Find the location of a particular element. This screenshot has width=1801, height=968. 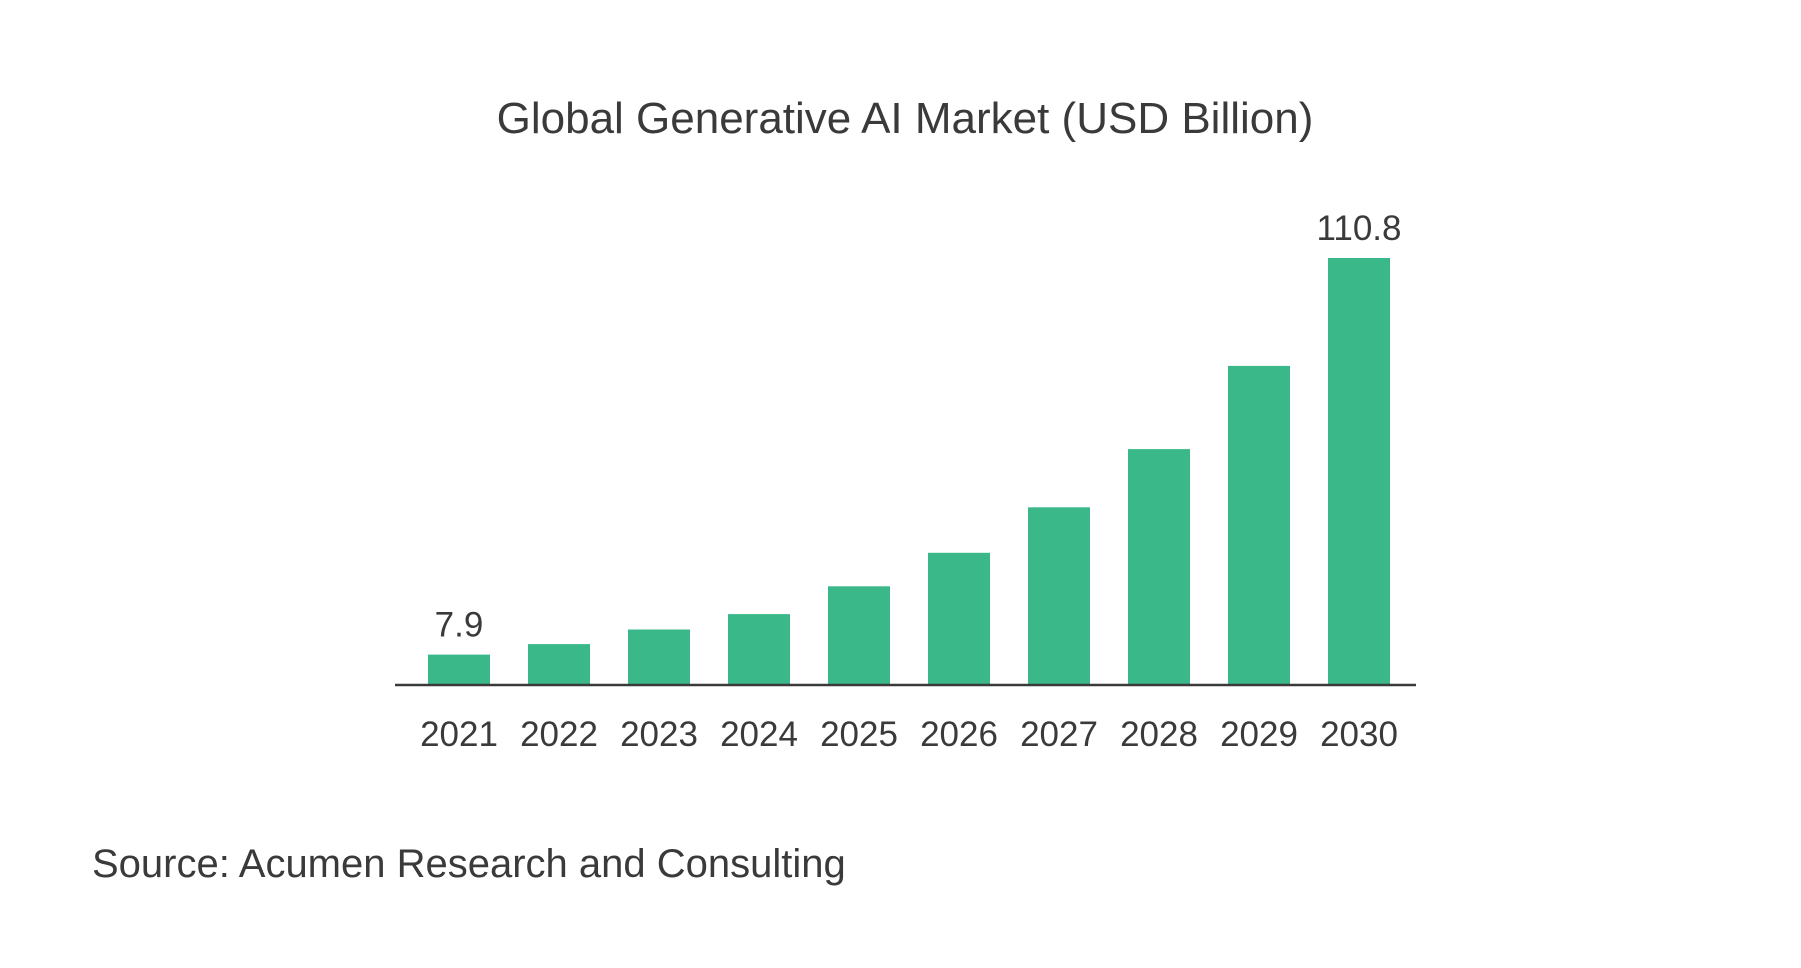

x-tick-label-2030: 2030 is located at coordinates (1359, 734).